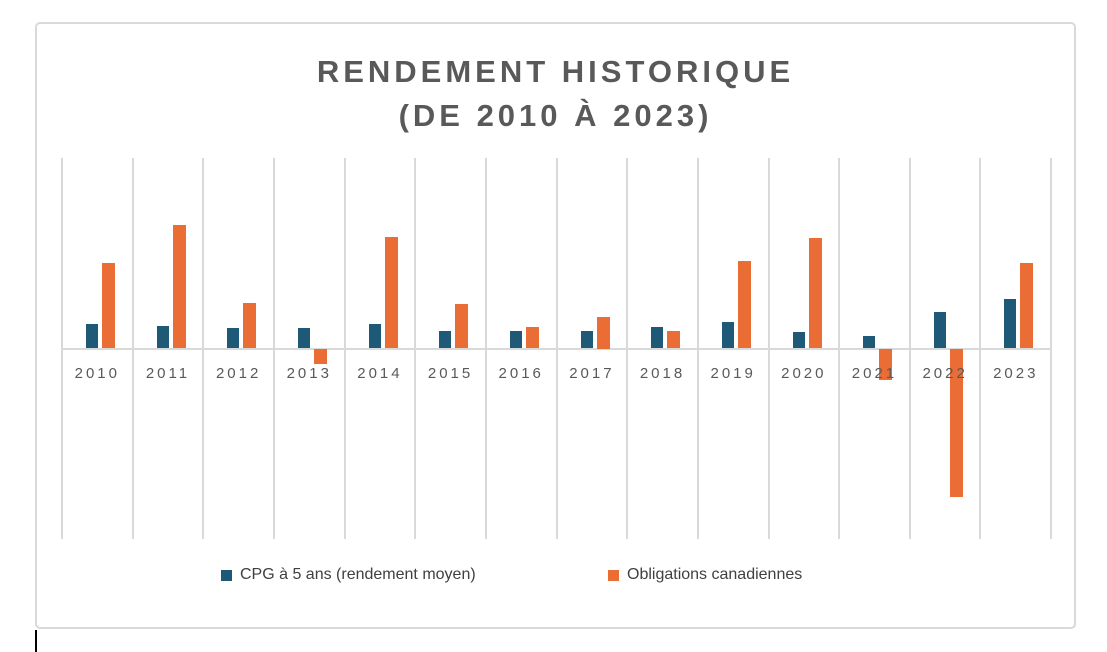 Image resolution: width=1107 pixels, height=652 pixels. What do you see at coordinates (226, 575) in the screenshot?
I see `legend-swatch-cpg-icon` at bounding box center [226, 575].